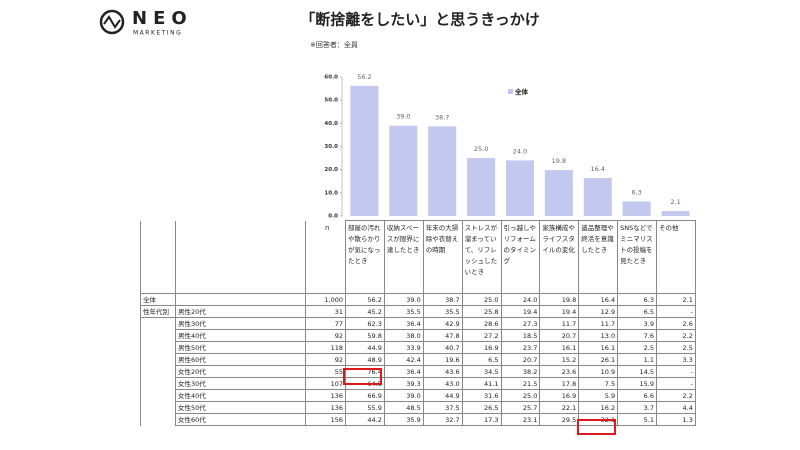 The height and width of the screenshot is (450, 800). What do you see at coordinates (442, 323) in the screenshot?
I see `table-cell: 42.9` at bounding box center [442, 323].